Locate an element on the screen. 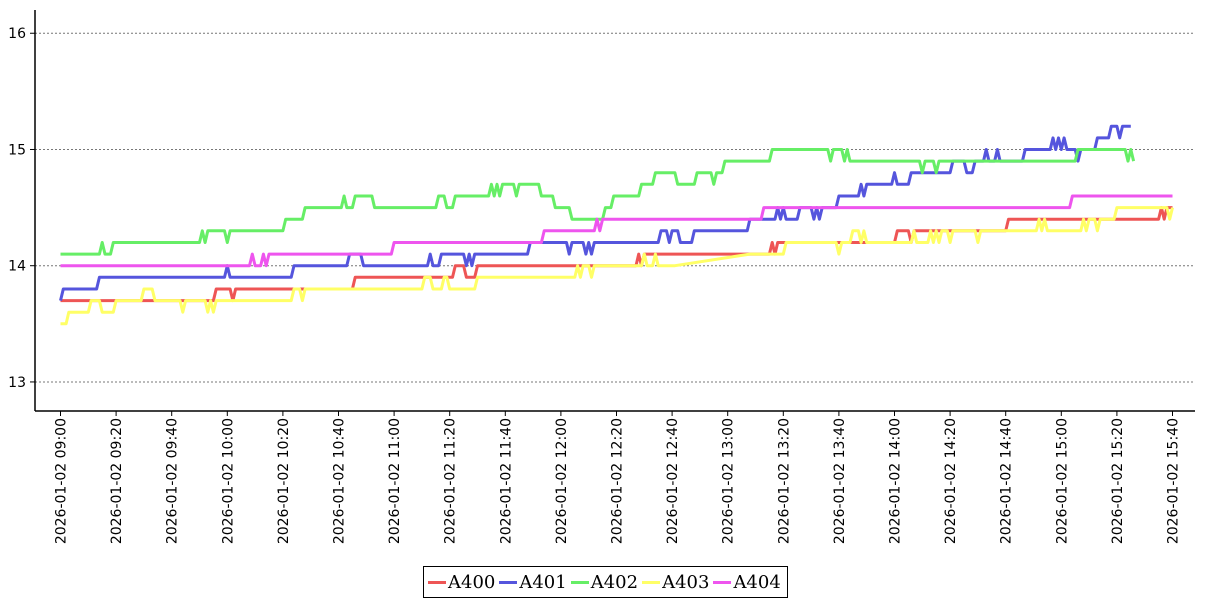 This screenshot has width=1207, height=600. legend-swatch-A403 is located at coordinates (651, 582).